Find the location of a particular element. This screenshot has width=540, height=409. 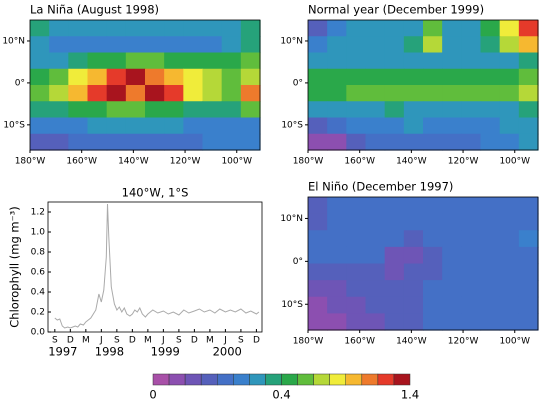

y-tick-label: 1.0 is located at coordinates (38, 233).